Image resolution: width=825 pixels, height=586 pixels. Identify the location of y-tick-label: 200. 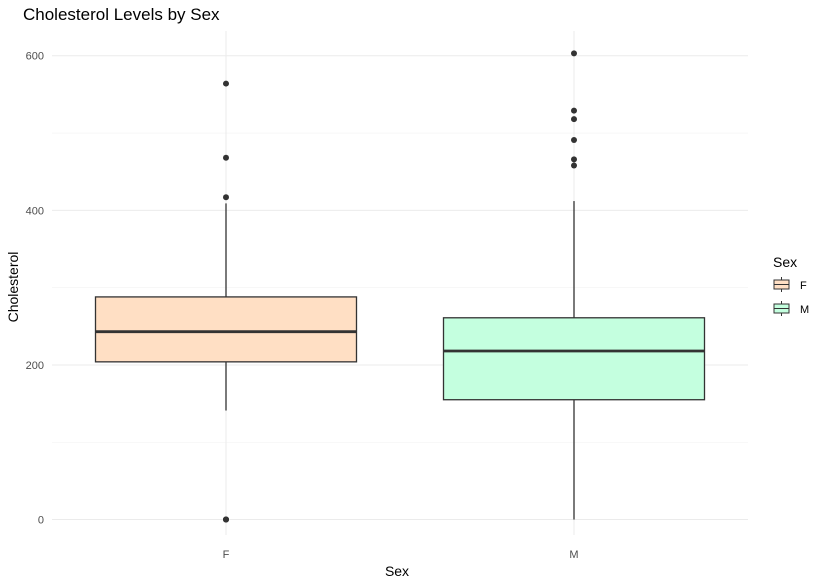
(35, 366).